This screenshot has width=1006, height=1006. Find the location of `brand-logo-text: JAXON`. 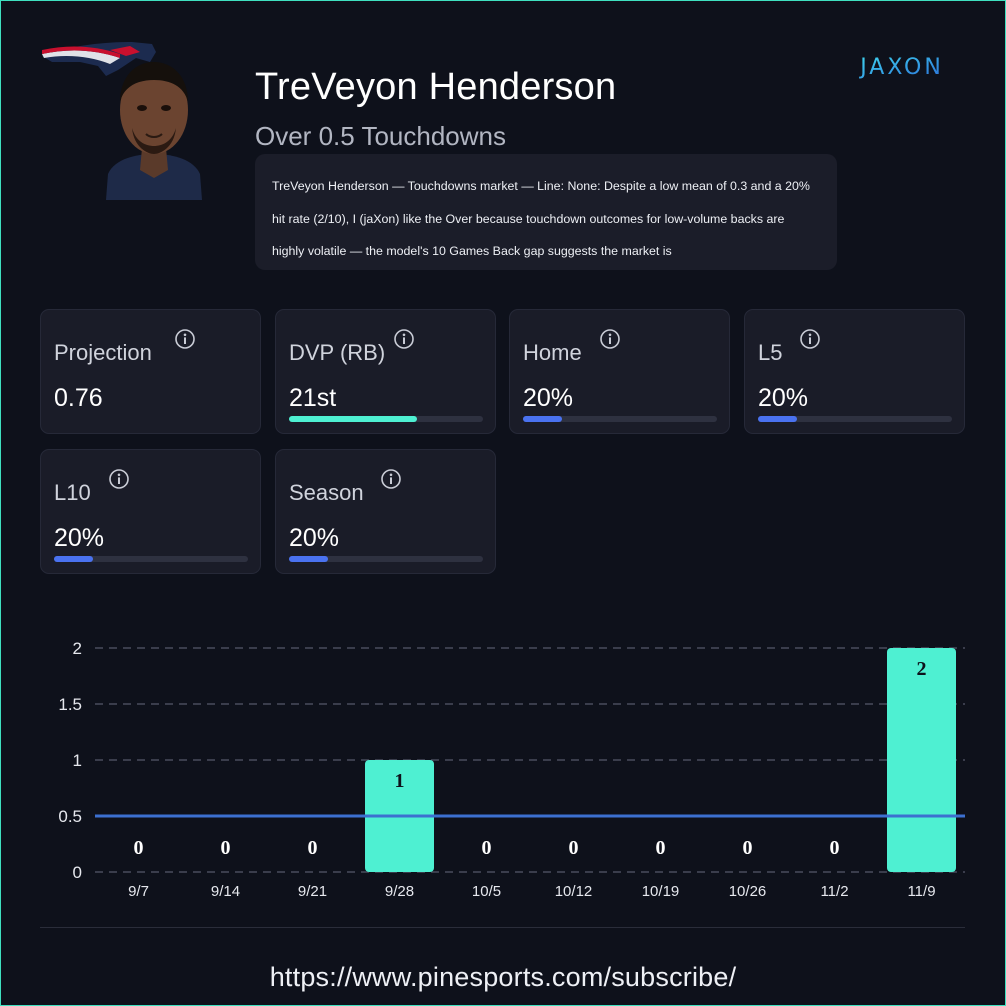

brand-logo-text: JAXON is located at coordinates (901, 67).